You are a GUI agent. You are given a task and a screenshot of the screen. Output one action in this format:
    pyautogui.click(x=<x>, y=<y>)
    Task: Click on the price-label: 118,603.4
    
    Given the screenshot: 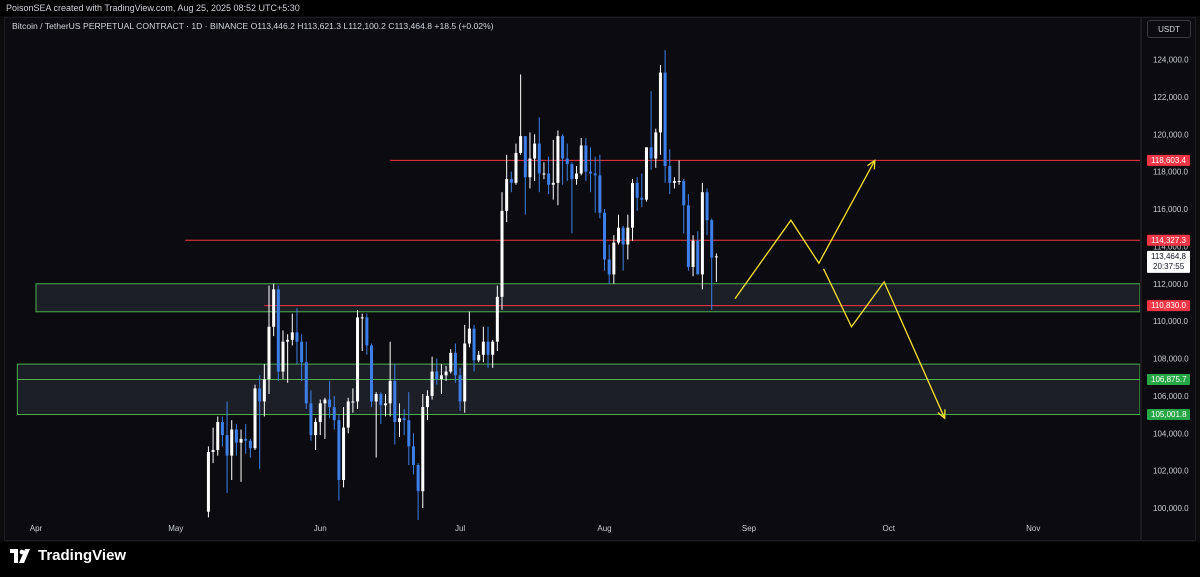 What is the action you would take?
    pyautogui.click(x=1168, y=160)
    